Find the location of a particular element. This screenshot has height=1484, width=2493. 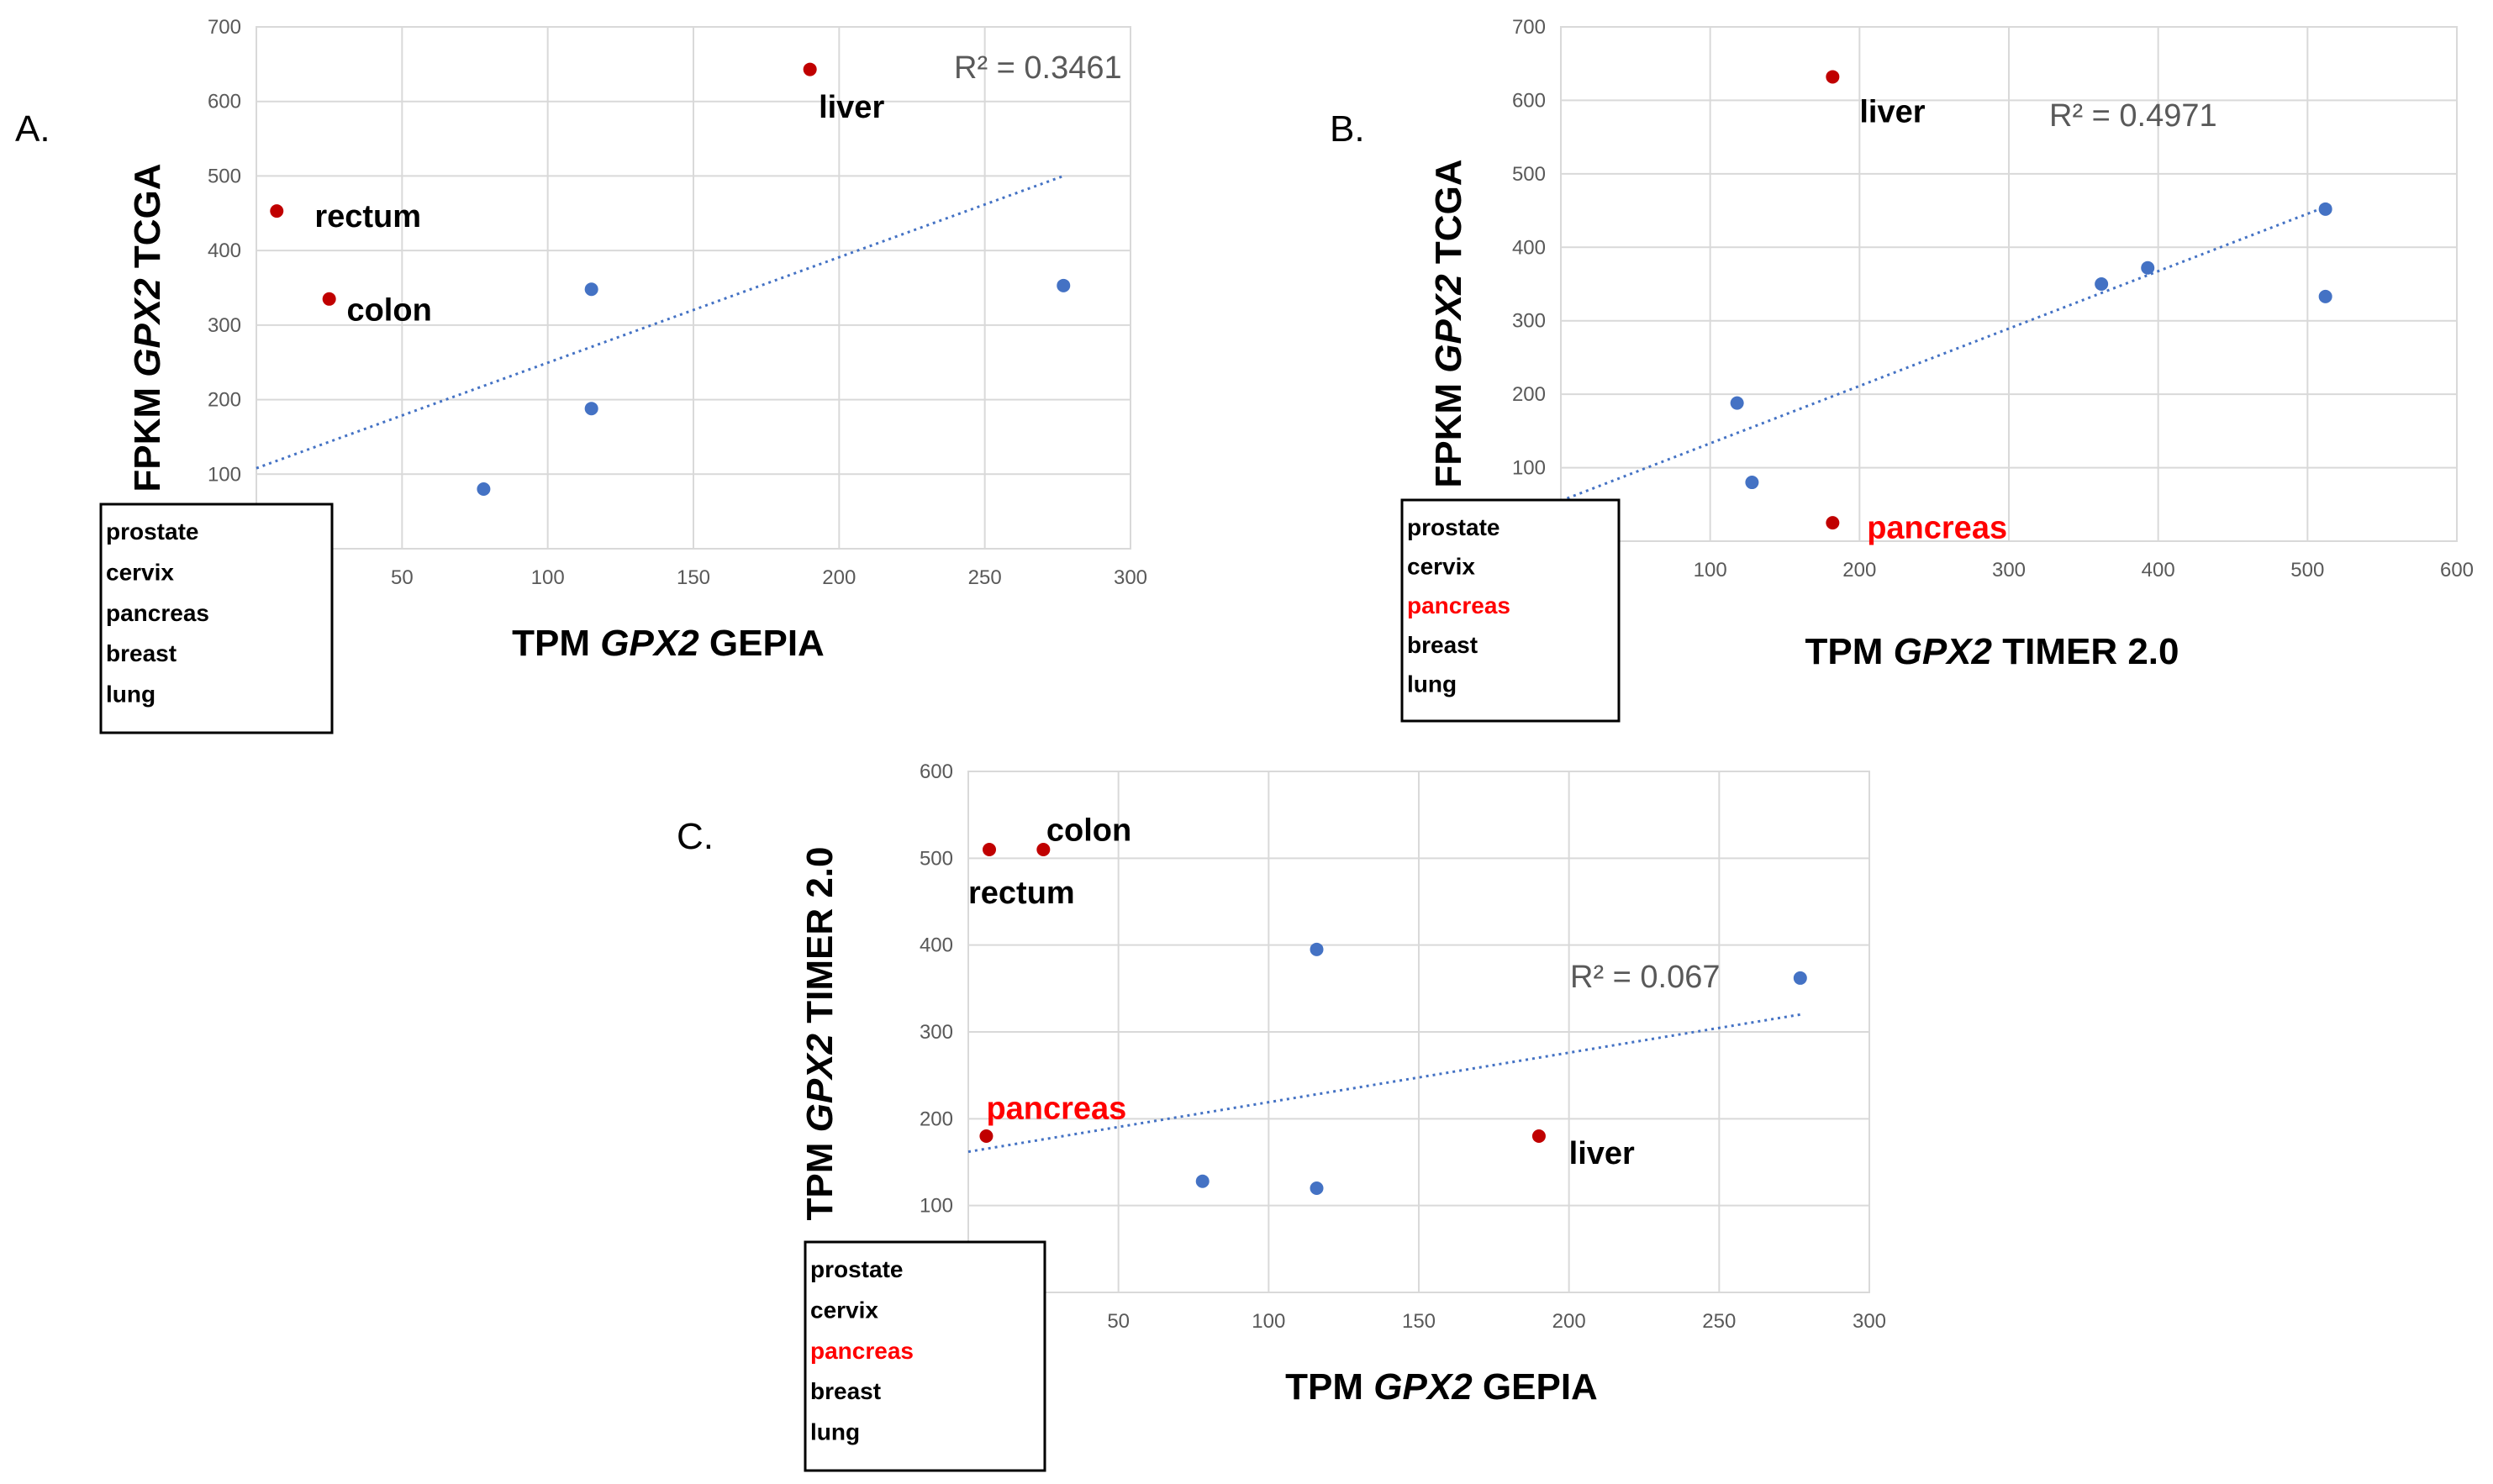

r-squared-label: R² = 0.3461 is located at coordinates (1038, 68).